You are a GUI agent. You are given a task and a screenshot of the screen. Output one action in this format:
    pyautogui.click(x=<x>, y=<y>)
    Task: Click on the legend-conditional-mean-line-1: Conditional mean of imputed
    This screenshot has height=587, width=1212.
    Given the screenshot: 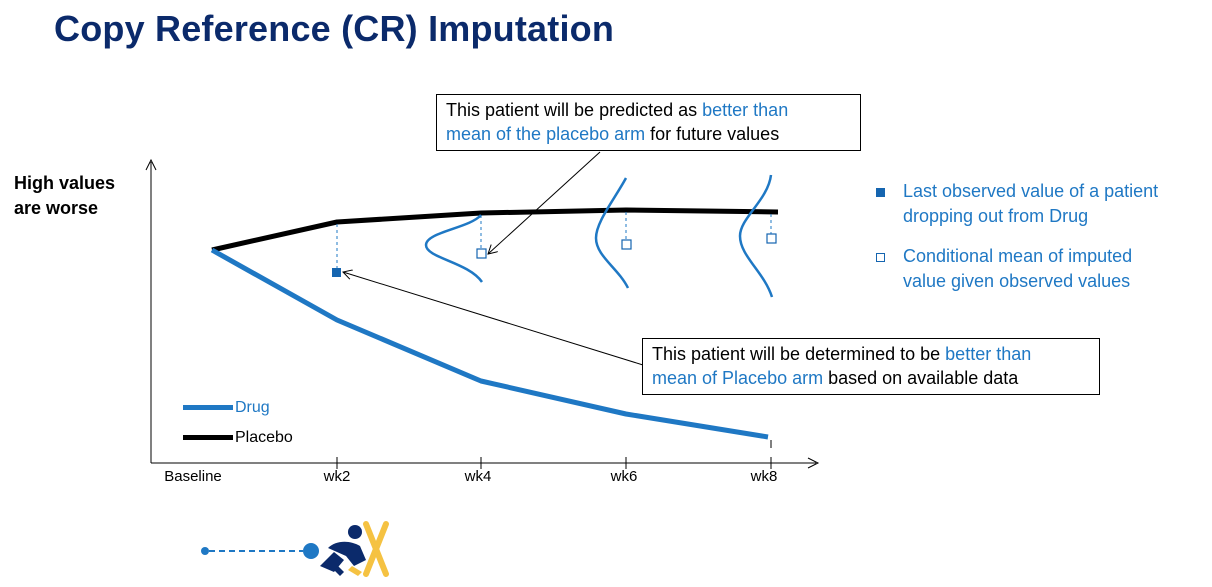 What is the action you would take?
    pyautogui.click(x=1018, y=256)
    